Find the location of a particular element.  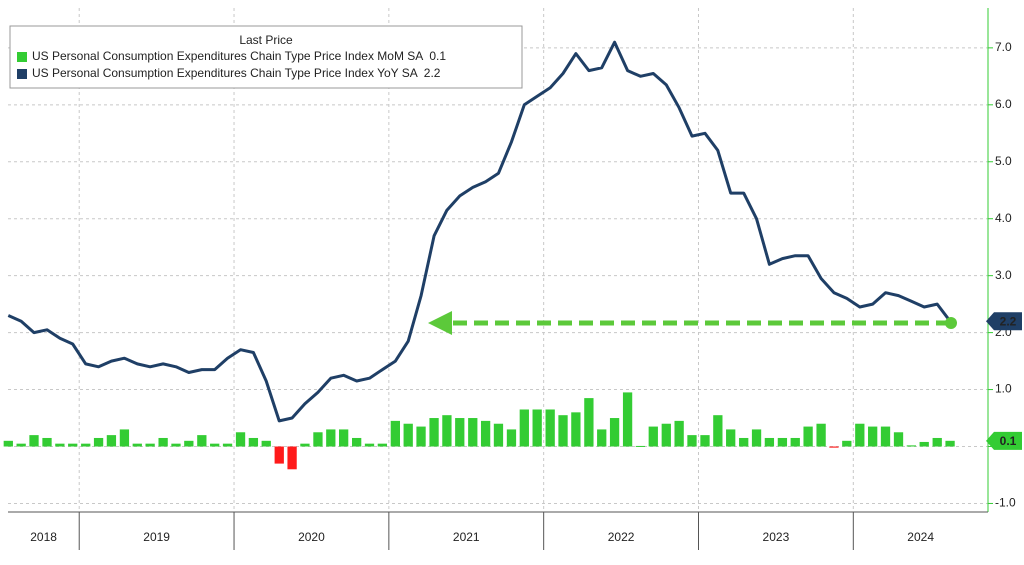

year-label: 2020 is located at coordinates (311, 537).